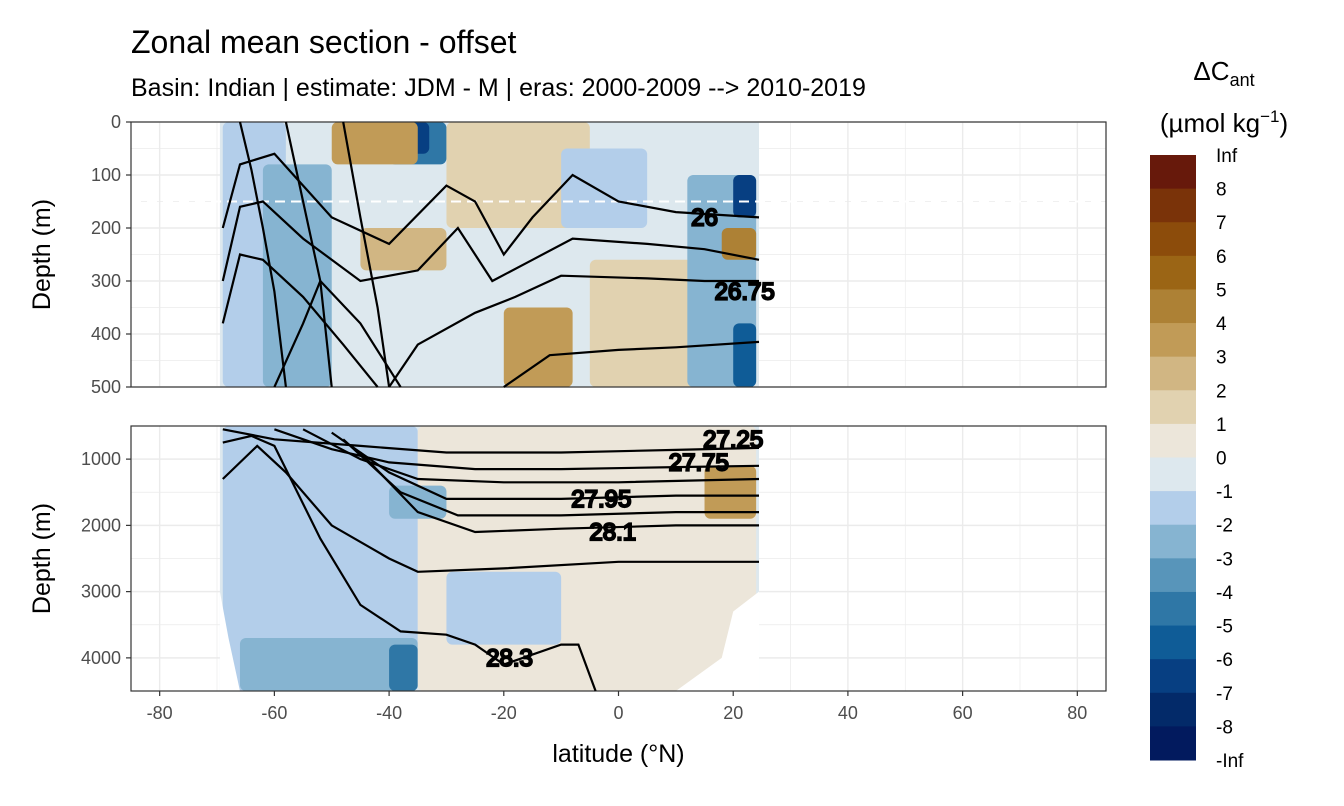 The image size is (1344, 806). Describe the element at coordinates (1224, 492) in the screenshot. I see `legend-tick-label: -1` at that location.